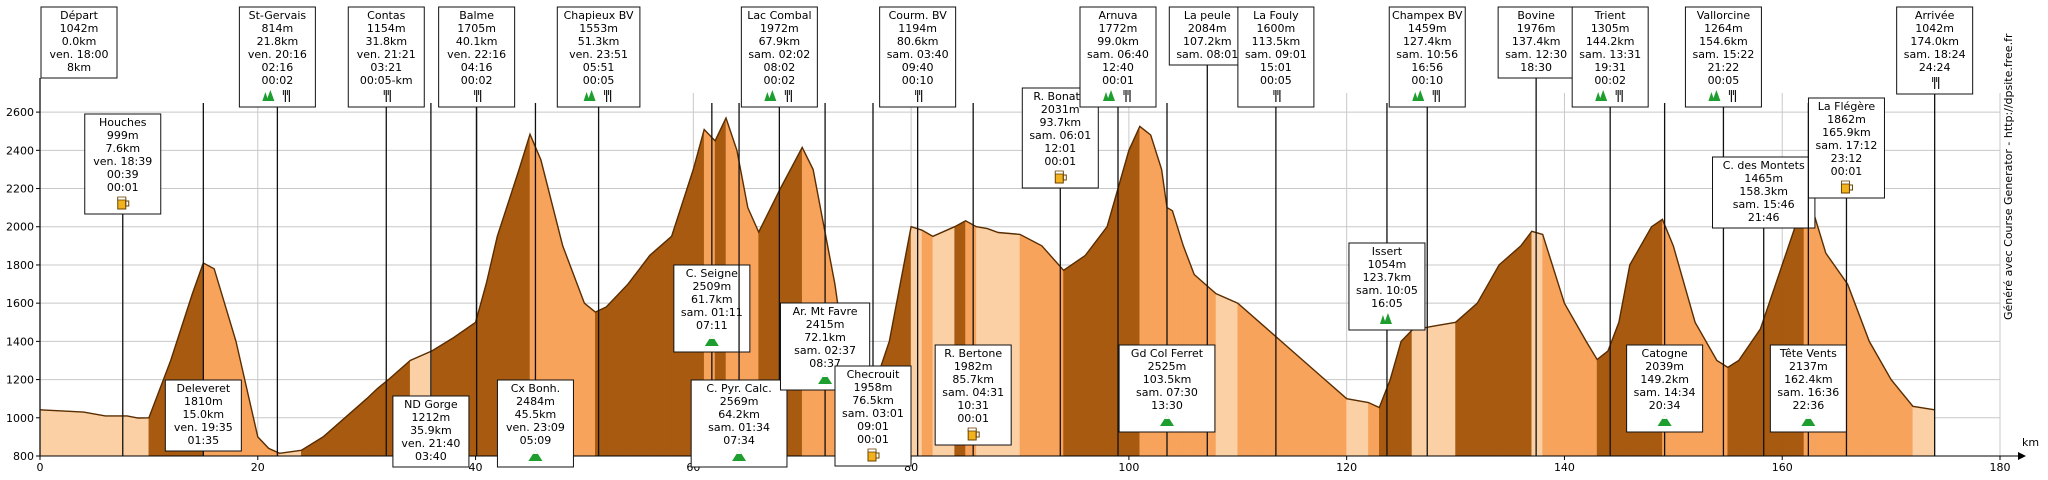 This screenshot has width=2048, height=480. I want to click on waypoint-text: 00:10, so click(1427, 80).